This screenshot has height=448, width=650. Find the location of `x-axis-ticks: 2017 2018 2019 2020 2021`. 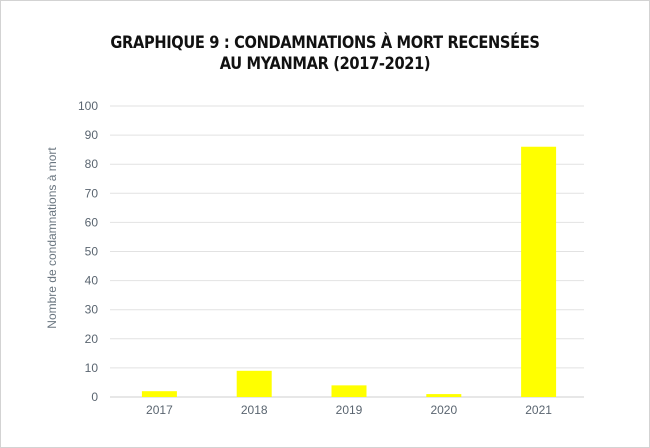

x-axis-ticks: 2017 2018 2019 2020 2021 is located at coordinates (349, 410).